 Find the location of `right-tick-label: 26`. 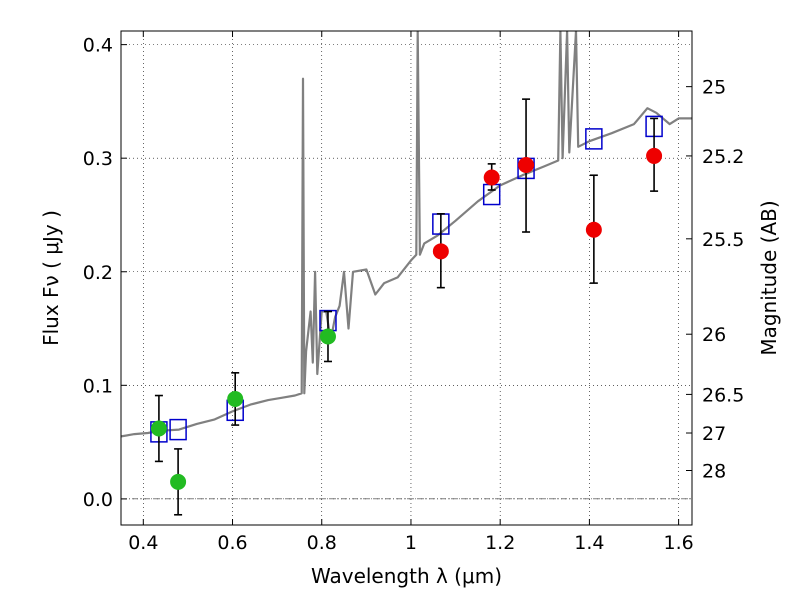

right-tick-label: 26 is located at coordinates (714, 335).